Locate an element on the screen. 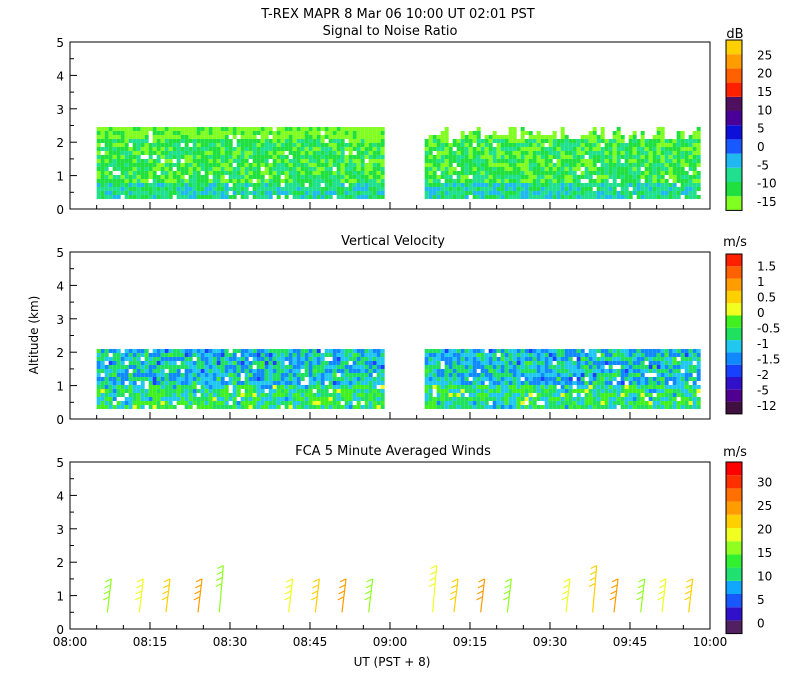 The width and height of the screenshot is (800, 700). y-tick-label: 1 is located at coordinates (60, 177).